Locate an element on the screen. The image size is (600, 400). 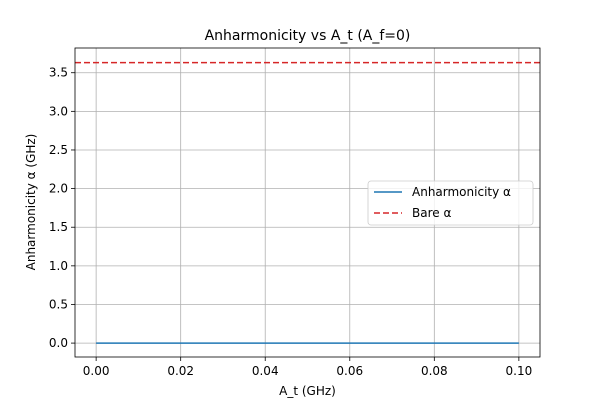
y-axis-label: Anharmonicity α (GHz) is located at coordinates (31, 202).